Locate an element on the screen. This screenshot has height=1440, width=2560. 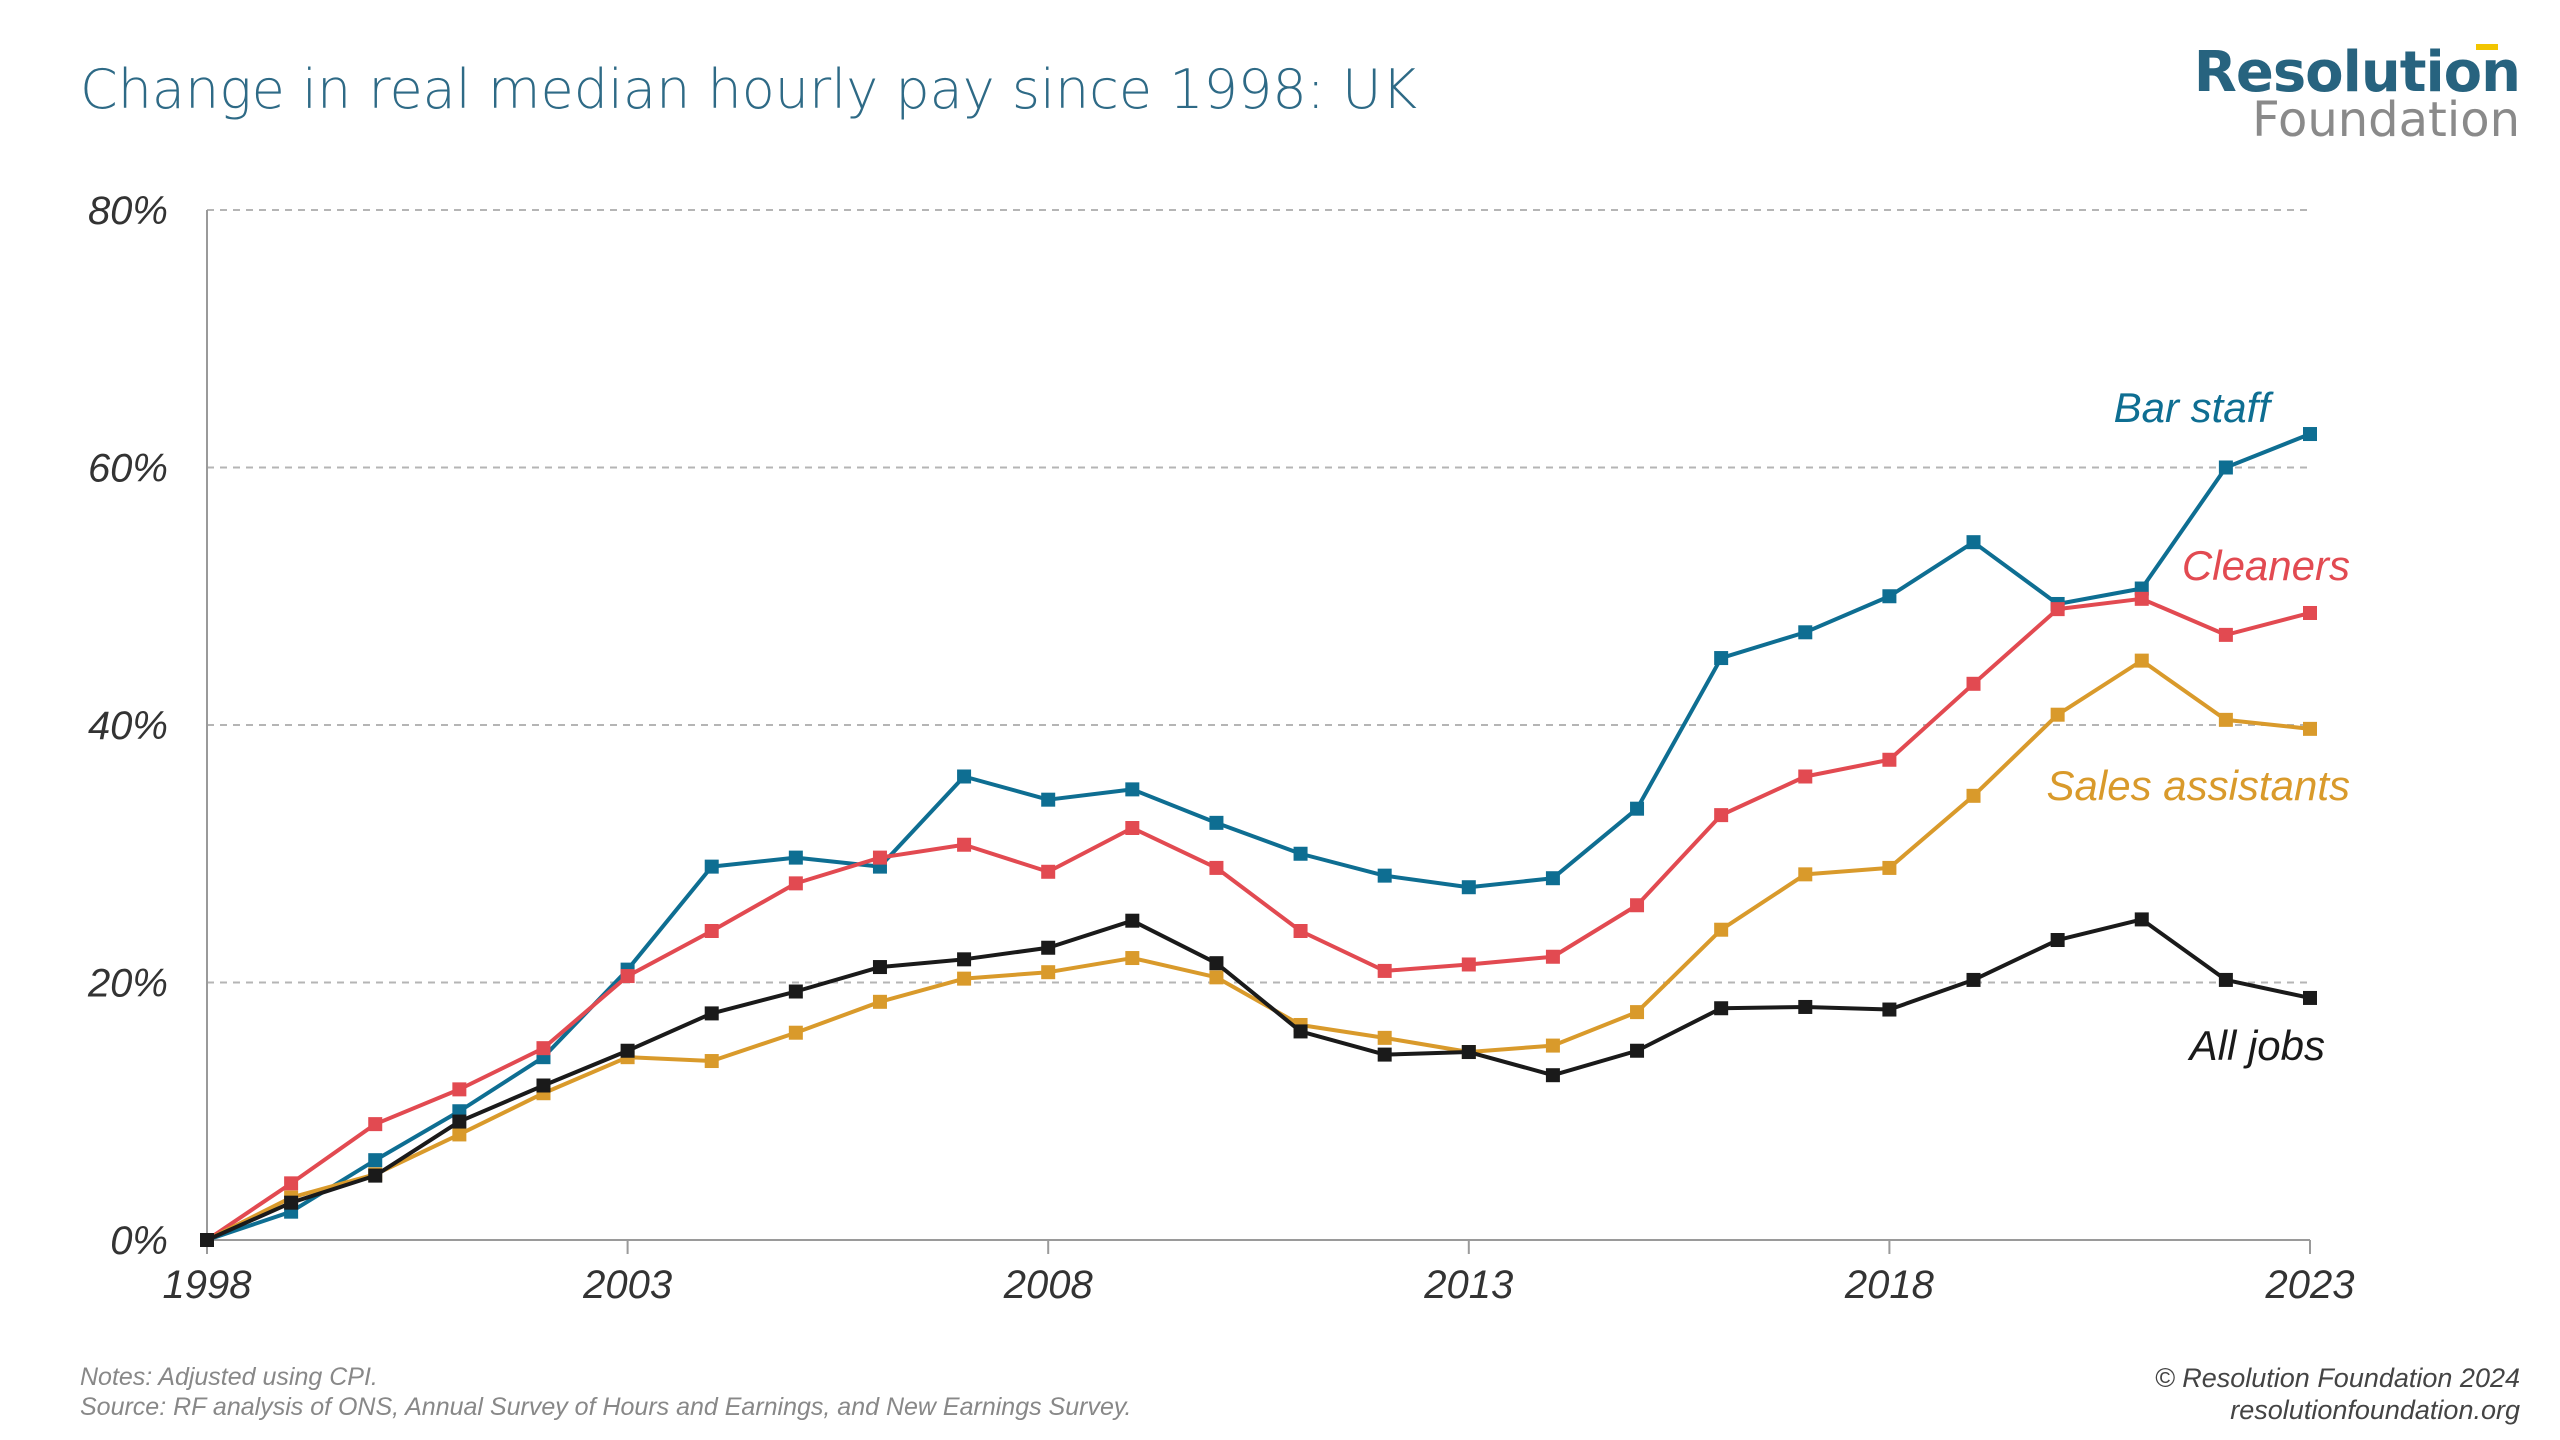
point-sales-assistants-2016 is located at coordinates (1721, 929).